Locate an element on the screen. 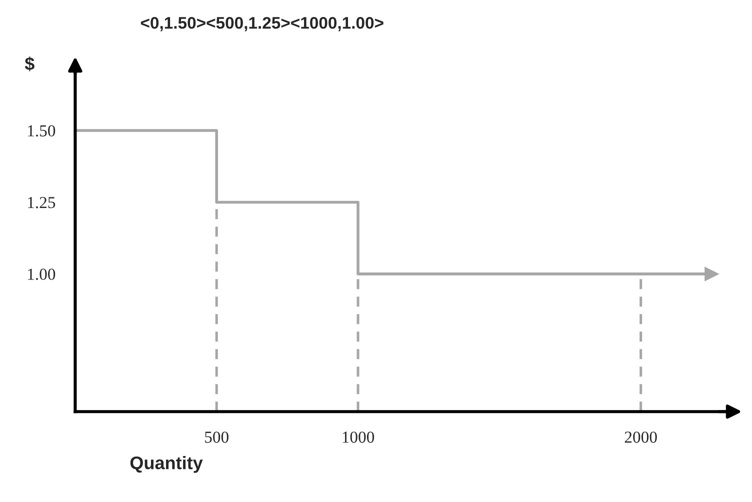  chart-title: <0,1.50><500,1.25><1000,1.00> is located at coordinates (262, 24).